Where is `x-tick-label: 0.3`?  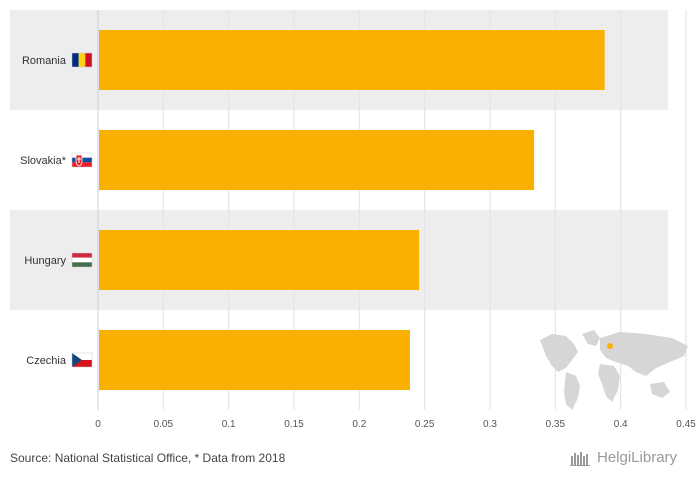 x-tick-label: 0.3 is located at coordinates (490, 424).